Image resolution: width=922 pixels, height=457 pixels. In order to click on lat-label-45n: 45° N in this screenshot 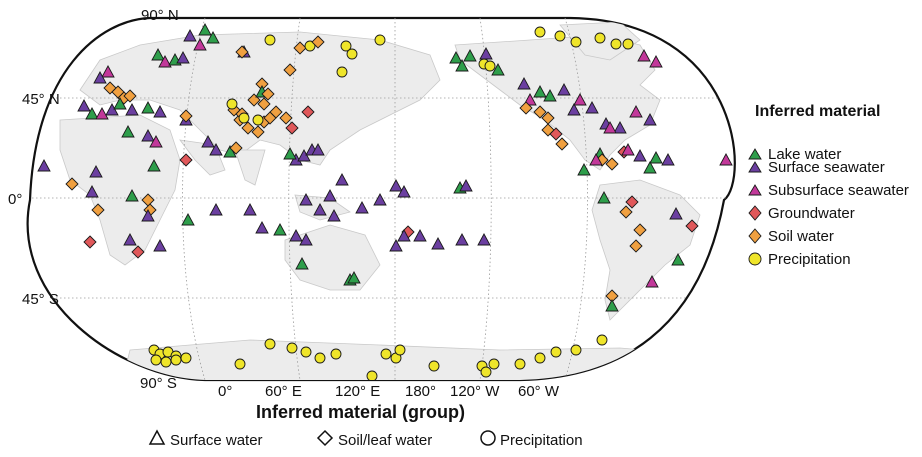, I will do `click(41, 99)`.